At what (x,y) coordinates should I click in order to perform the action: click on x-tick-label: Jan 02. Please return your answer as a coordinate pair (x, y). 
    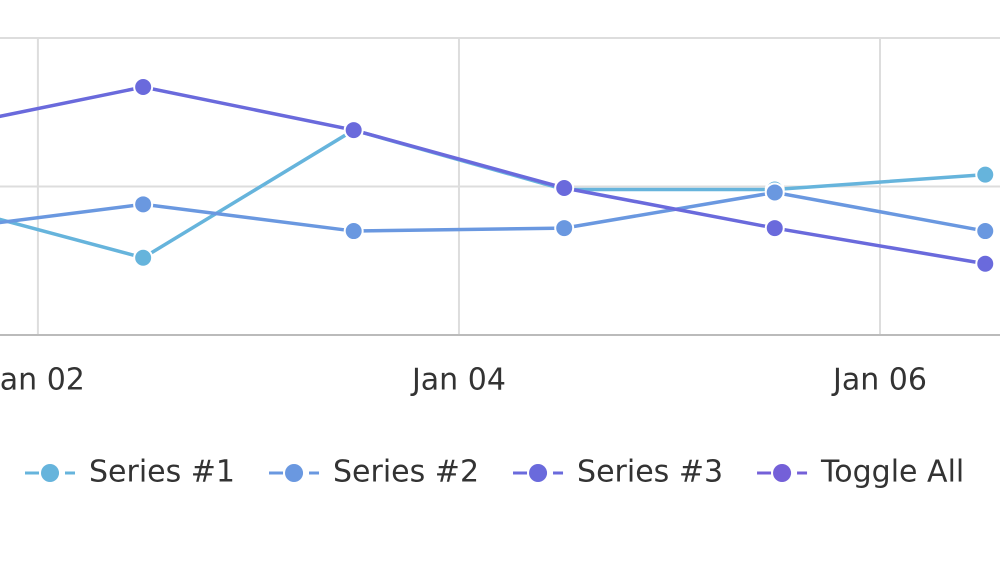
    Looking at the image, I should click on (42, 380).